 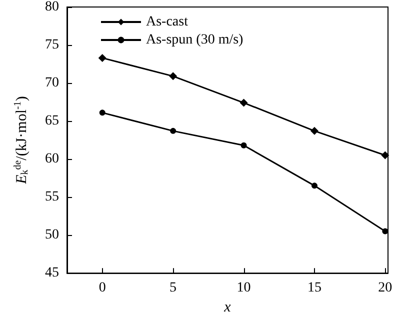 What do you see at coordinates (52, 235) in the screenshot?
I see `y-tick-label: 50` at bounding box center [52, 235].